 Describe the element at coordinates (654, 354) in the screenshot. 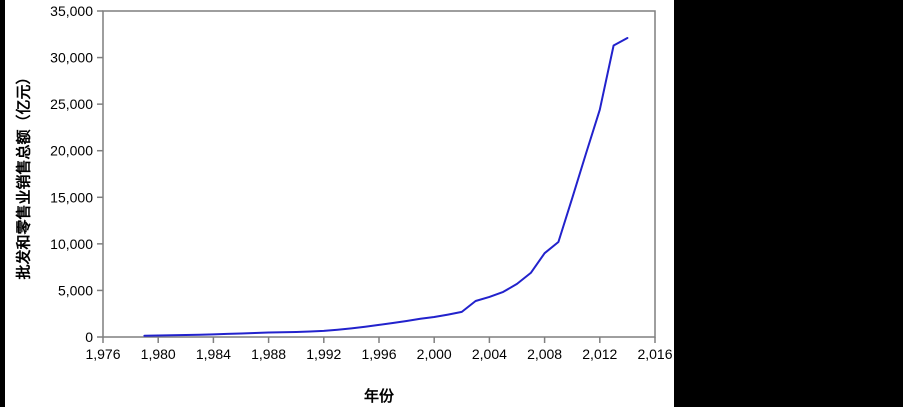

I see `x-tick-label: 2,016` at that location.